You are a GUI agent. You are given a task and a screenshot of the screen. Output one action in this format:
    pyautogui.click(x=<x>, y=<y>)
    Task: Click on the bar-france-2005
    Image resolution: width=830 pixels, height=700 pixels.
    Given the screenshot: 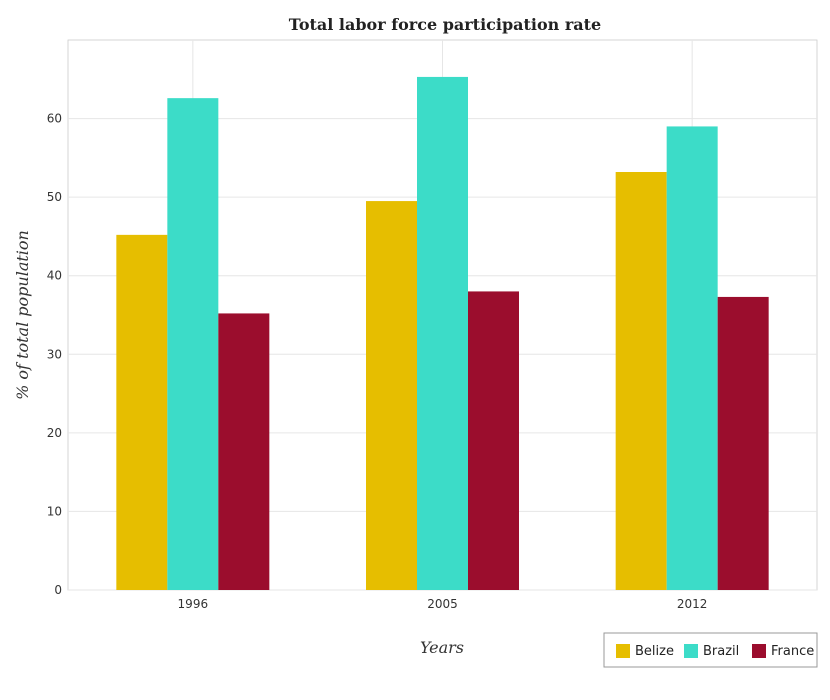 What is the action you would take?
    pyautogui.click(x=493, y=440)
    